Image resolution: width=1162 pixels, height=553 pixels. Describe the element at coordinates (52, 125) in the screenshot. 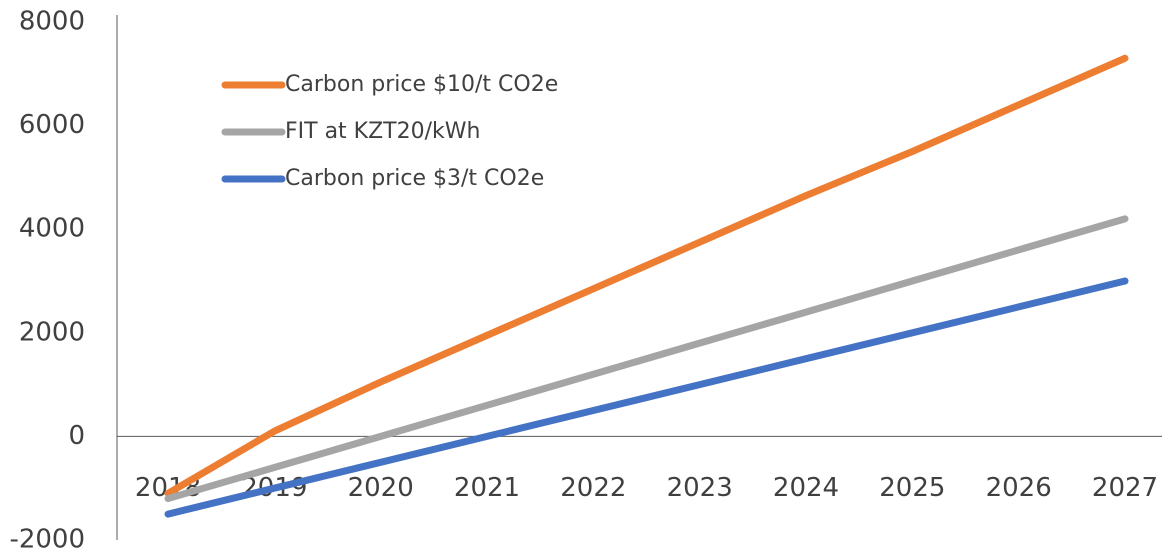

I see `y-tick-label: 6000` at that location.